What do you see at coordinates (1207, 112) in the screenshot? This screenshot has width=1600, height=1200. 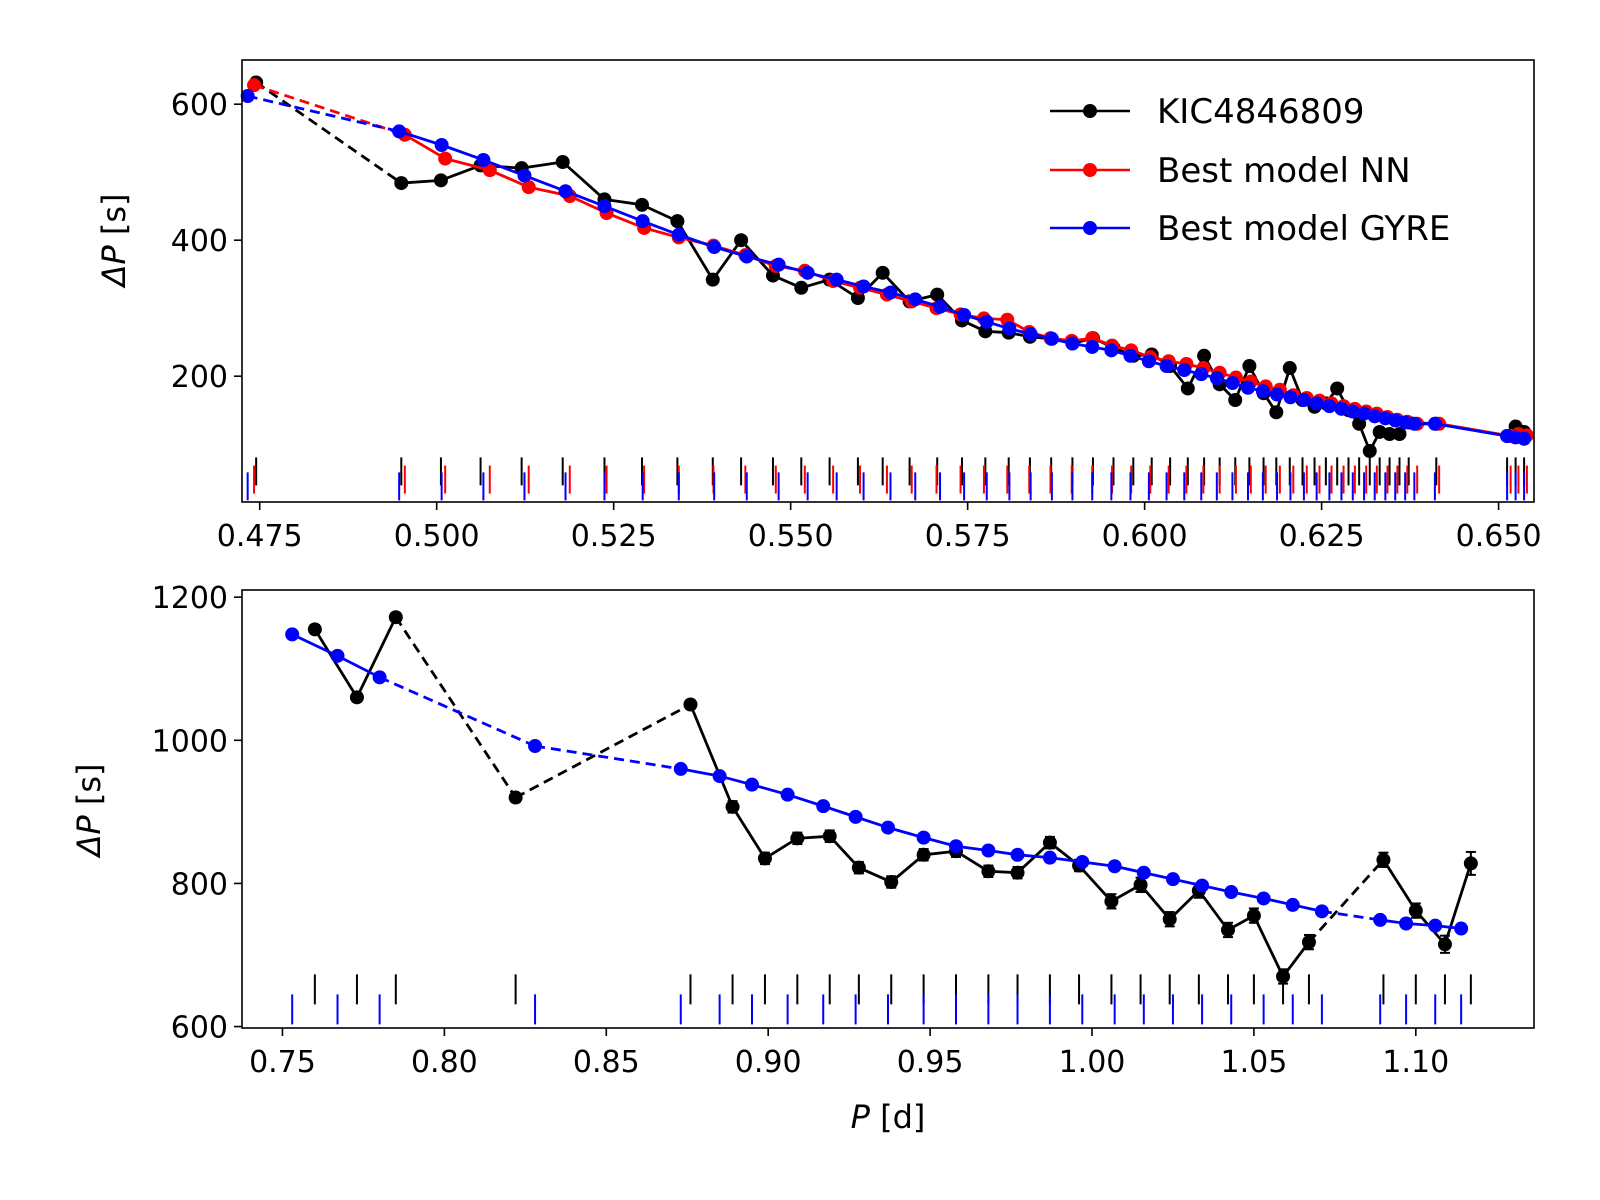 I see `legend-entry-observed: KIC4846809` at bounding box center [1207, 112].